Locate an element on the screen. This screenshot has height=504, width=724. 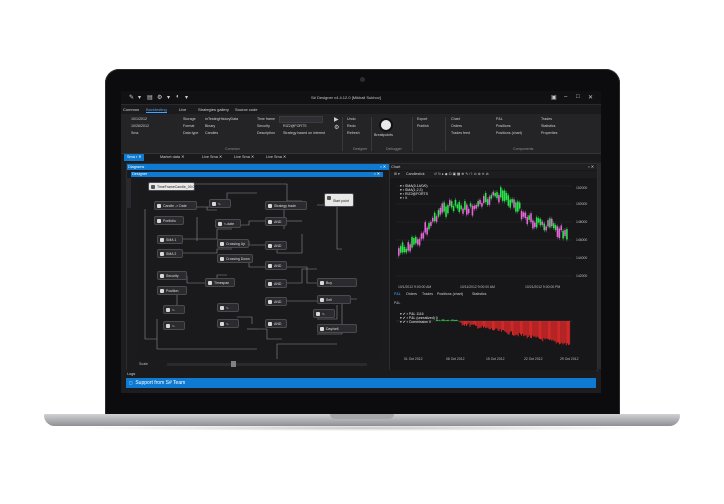
diagram-node: SMA 2 is located at coordinates (170, 253).